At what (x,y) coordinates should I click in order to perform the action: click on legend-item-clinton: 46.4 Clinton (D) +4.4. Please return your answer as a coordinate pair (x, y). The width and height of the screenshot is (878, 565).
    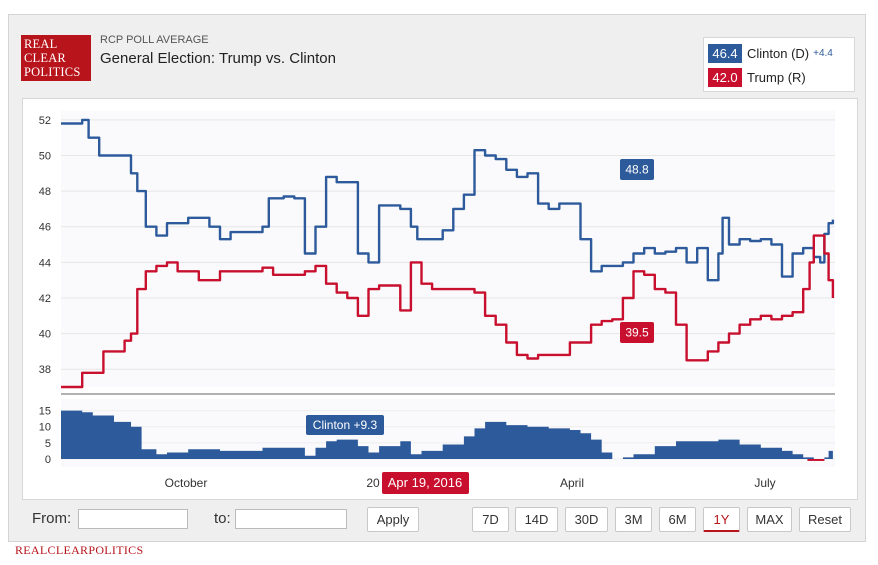
    Looking at the image, I should click on (770, 53).